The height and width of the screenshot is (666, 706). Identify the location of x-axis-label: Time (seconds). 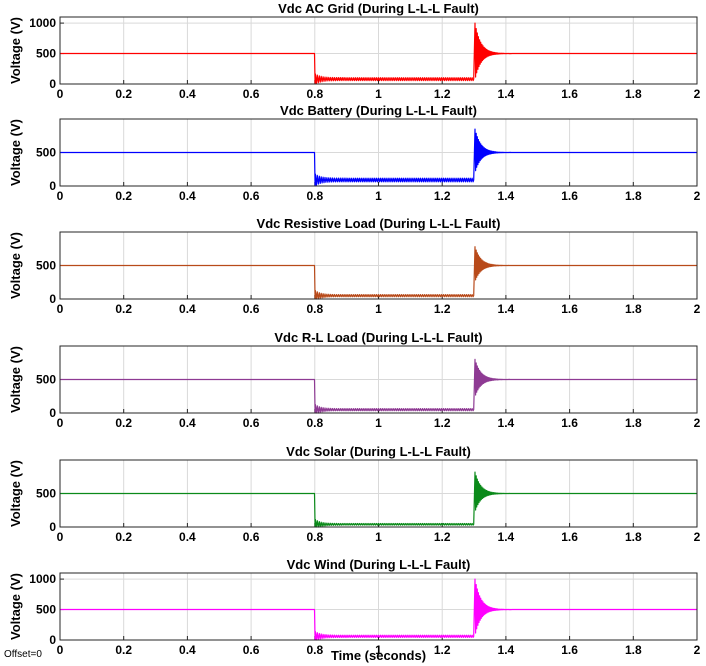
(378, 655).